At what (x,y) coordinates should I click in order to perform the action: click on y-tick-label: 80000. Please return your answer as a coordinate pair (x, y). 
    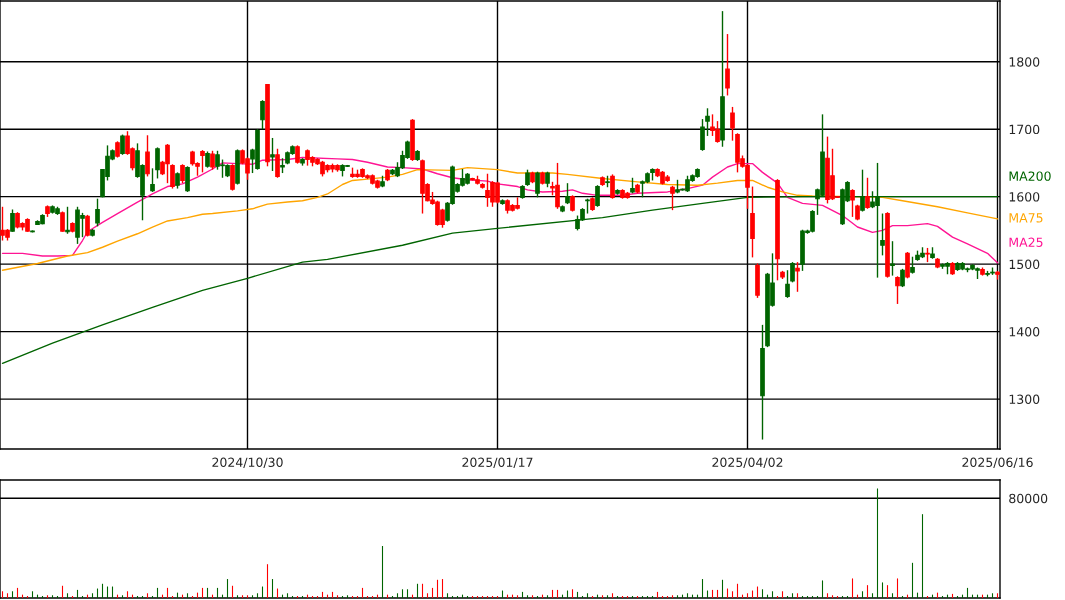
    Looking at the image, I should click on (1028, 498).